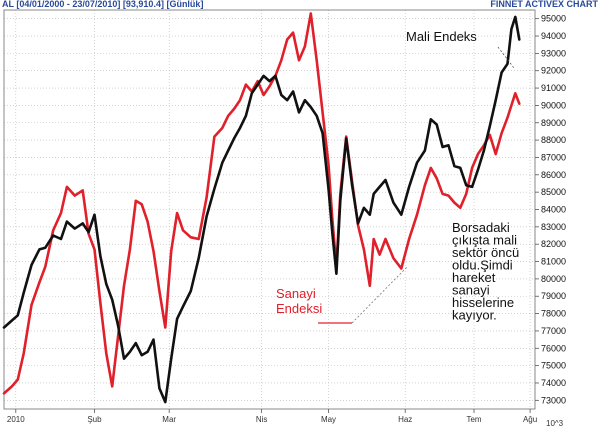 The width and height of the screenshot is (600, 444). I want to click on x-tick-label: Ağu, so click(530, 419).